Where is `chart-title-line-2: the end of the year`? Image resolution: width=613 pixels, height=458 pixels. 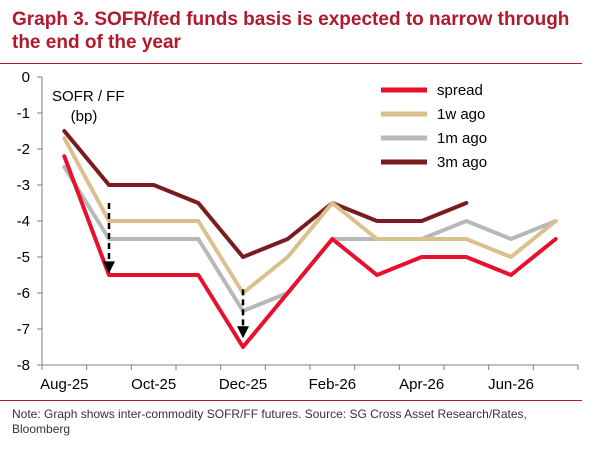 chart-title-line-2: the end of the year is located at coordinates (96, 42).